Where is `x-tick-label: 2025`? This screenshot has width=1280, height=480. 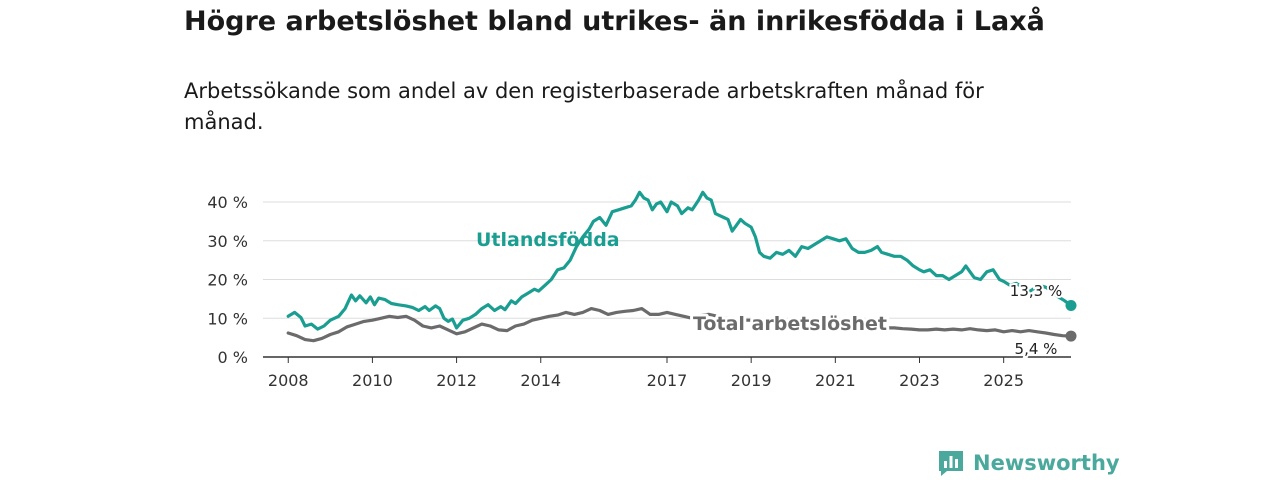
x-tick-label: 2025 is located at coordinates (1003, 380).